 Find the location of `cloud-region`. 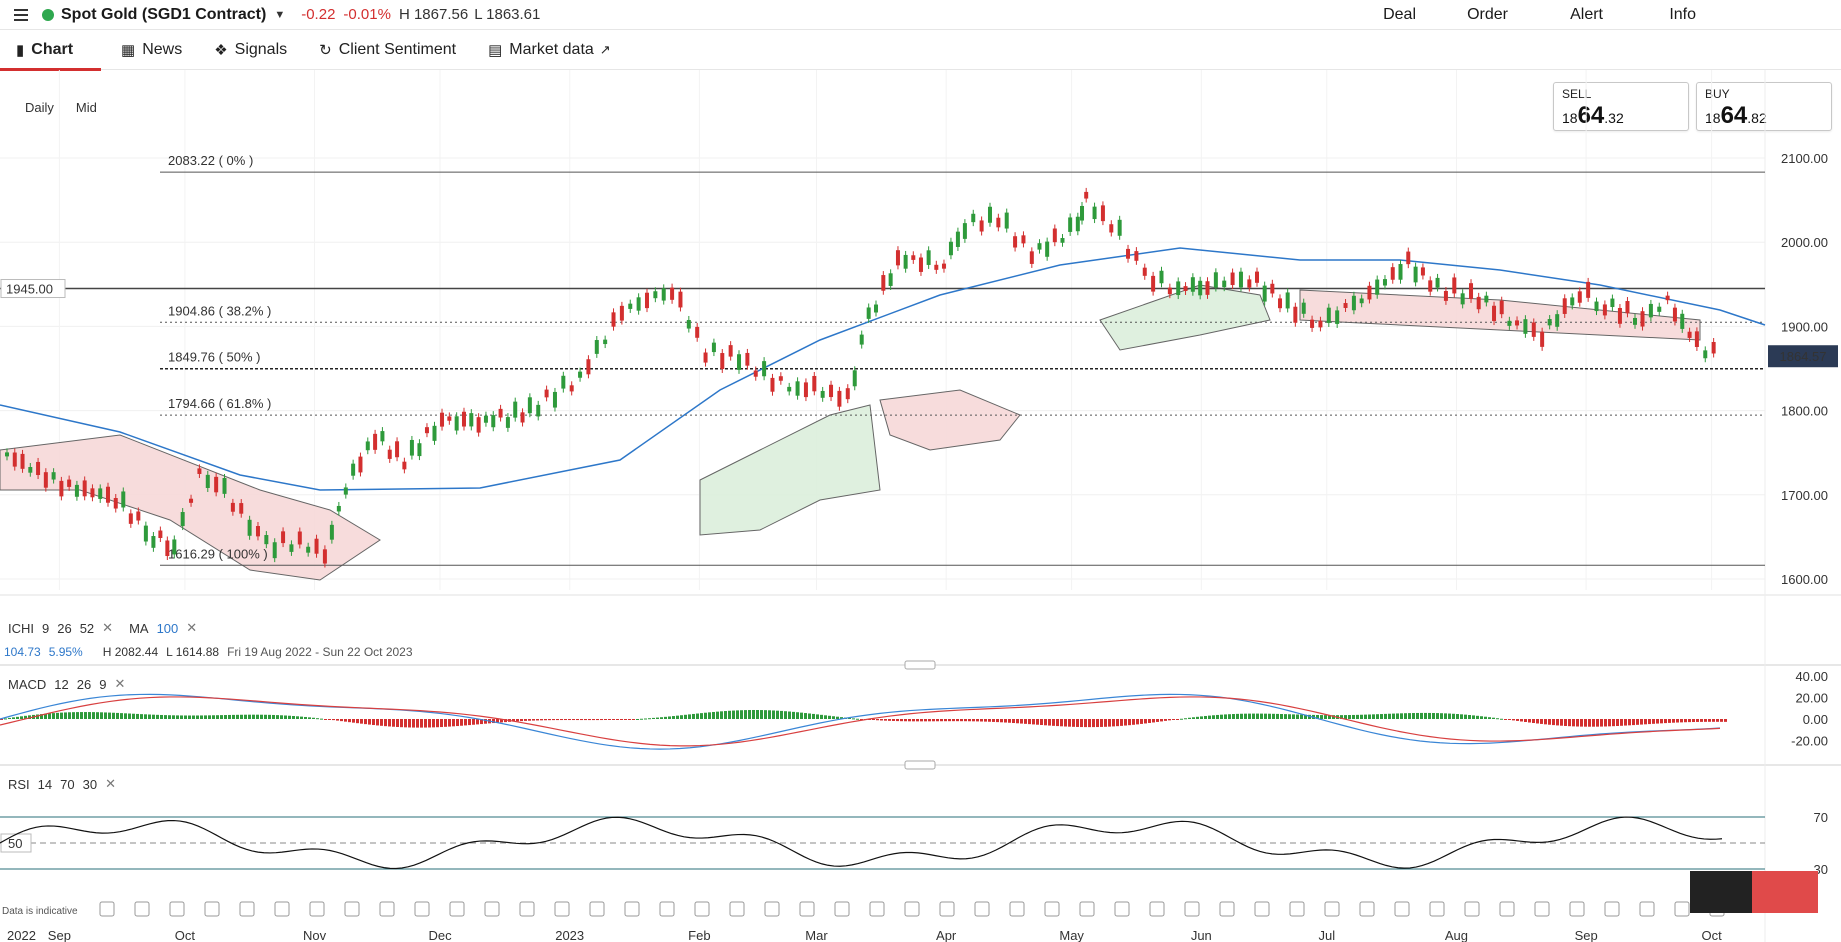

cloud-region is located at coordinates (1185, 317).